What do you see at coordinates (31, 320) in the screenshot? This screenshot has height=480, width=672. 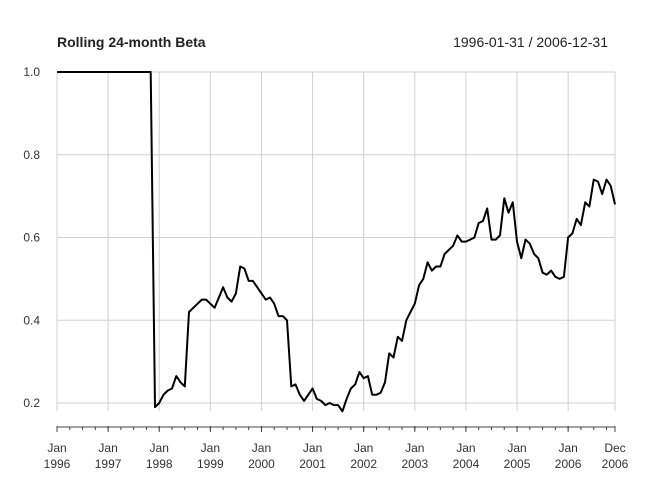 I see `y-tick-label: 0.4` at bounding box center [31, 320].